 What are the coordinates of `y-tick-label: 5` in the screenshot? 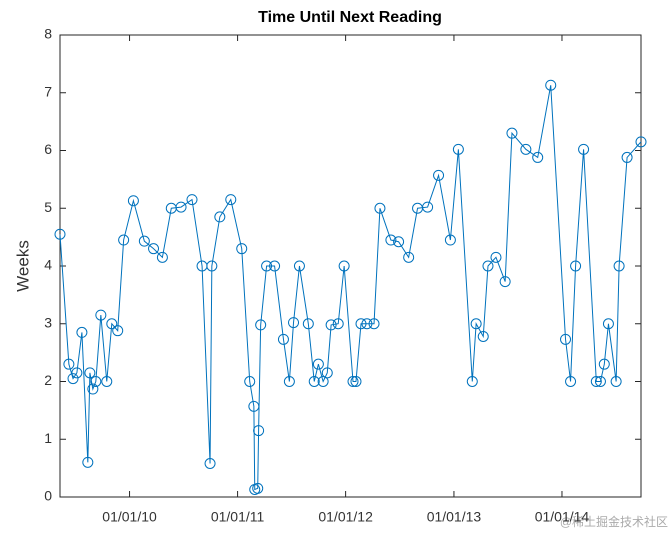 It's located at (48, 207).